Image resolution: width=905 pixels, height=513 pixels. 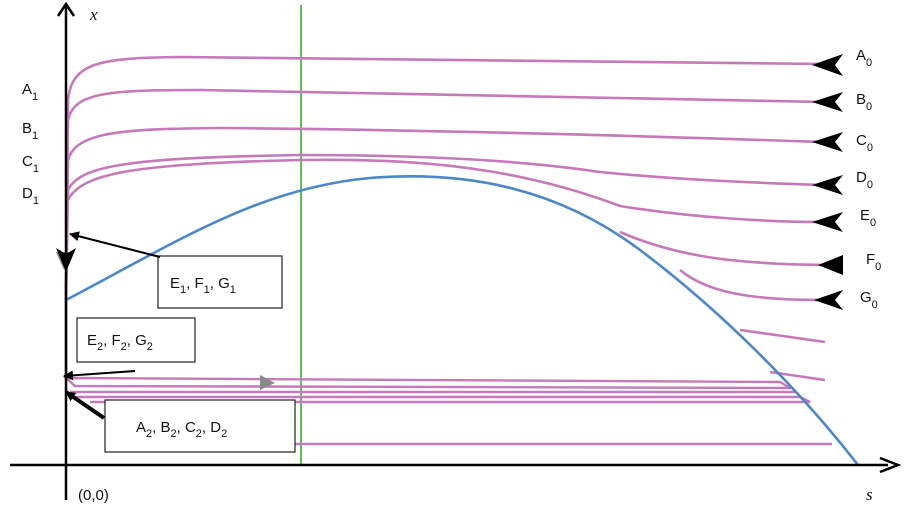 What do you see at coordinates (864, 143) in the screenshot?
I see `label-c0: C0` at bounding box center [864, 143].